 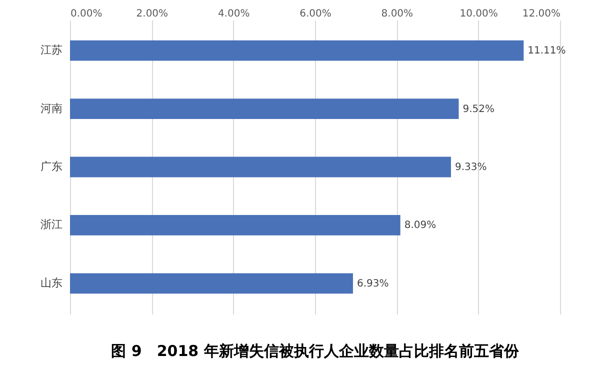 What do you see at coordinates (547, 51) in the screenshot?
I see `data-label: 11.11%` at bounding box center [547, 51].